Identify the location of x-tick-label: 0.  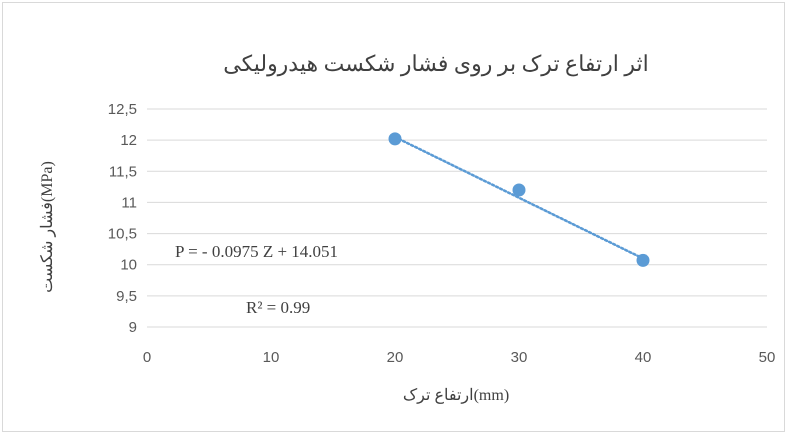
(147, 357).